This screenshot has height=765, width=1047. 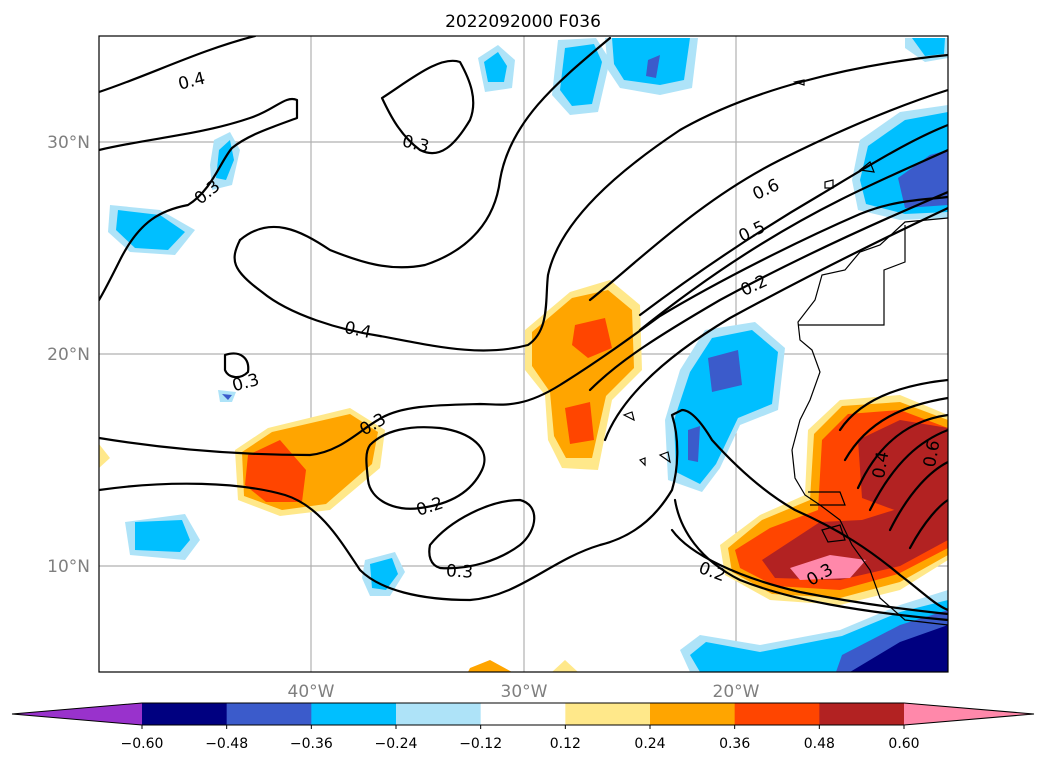 I want to click on colorbar-tick-label: 0.48, so click(x=819, y=744).